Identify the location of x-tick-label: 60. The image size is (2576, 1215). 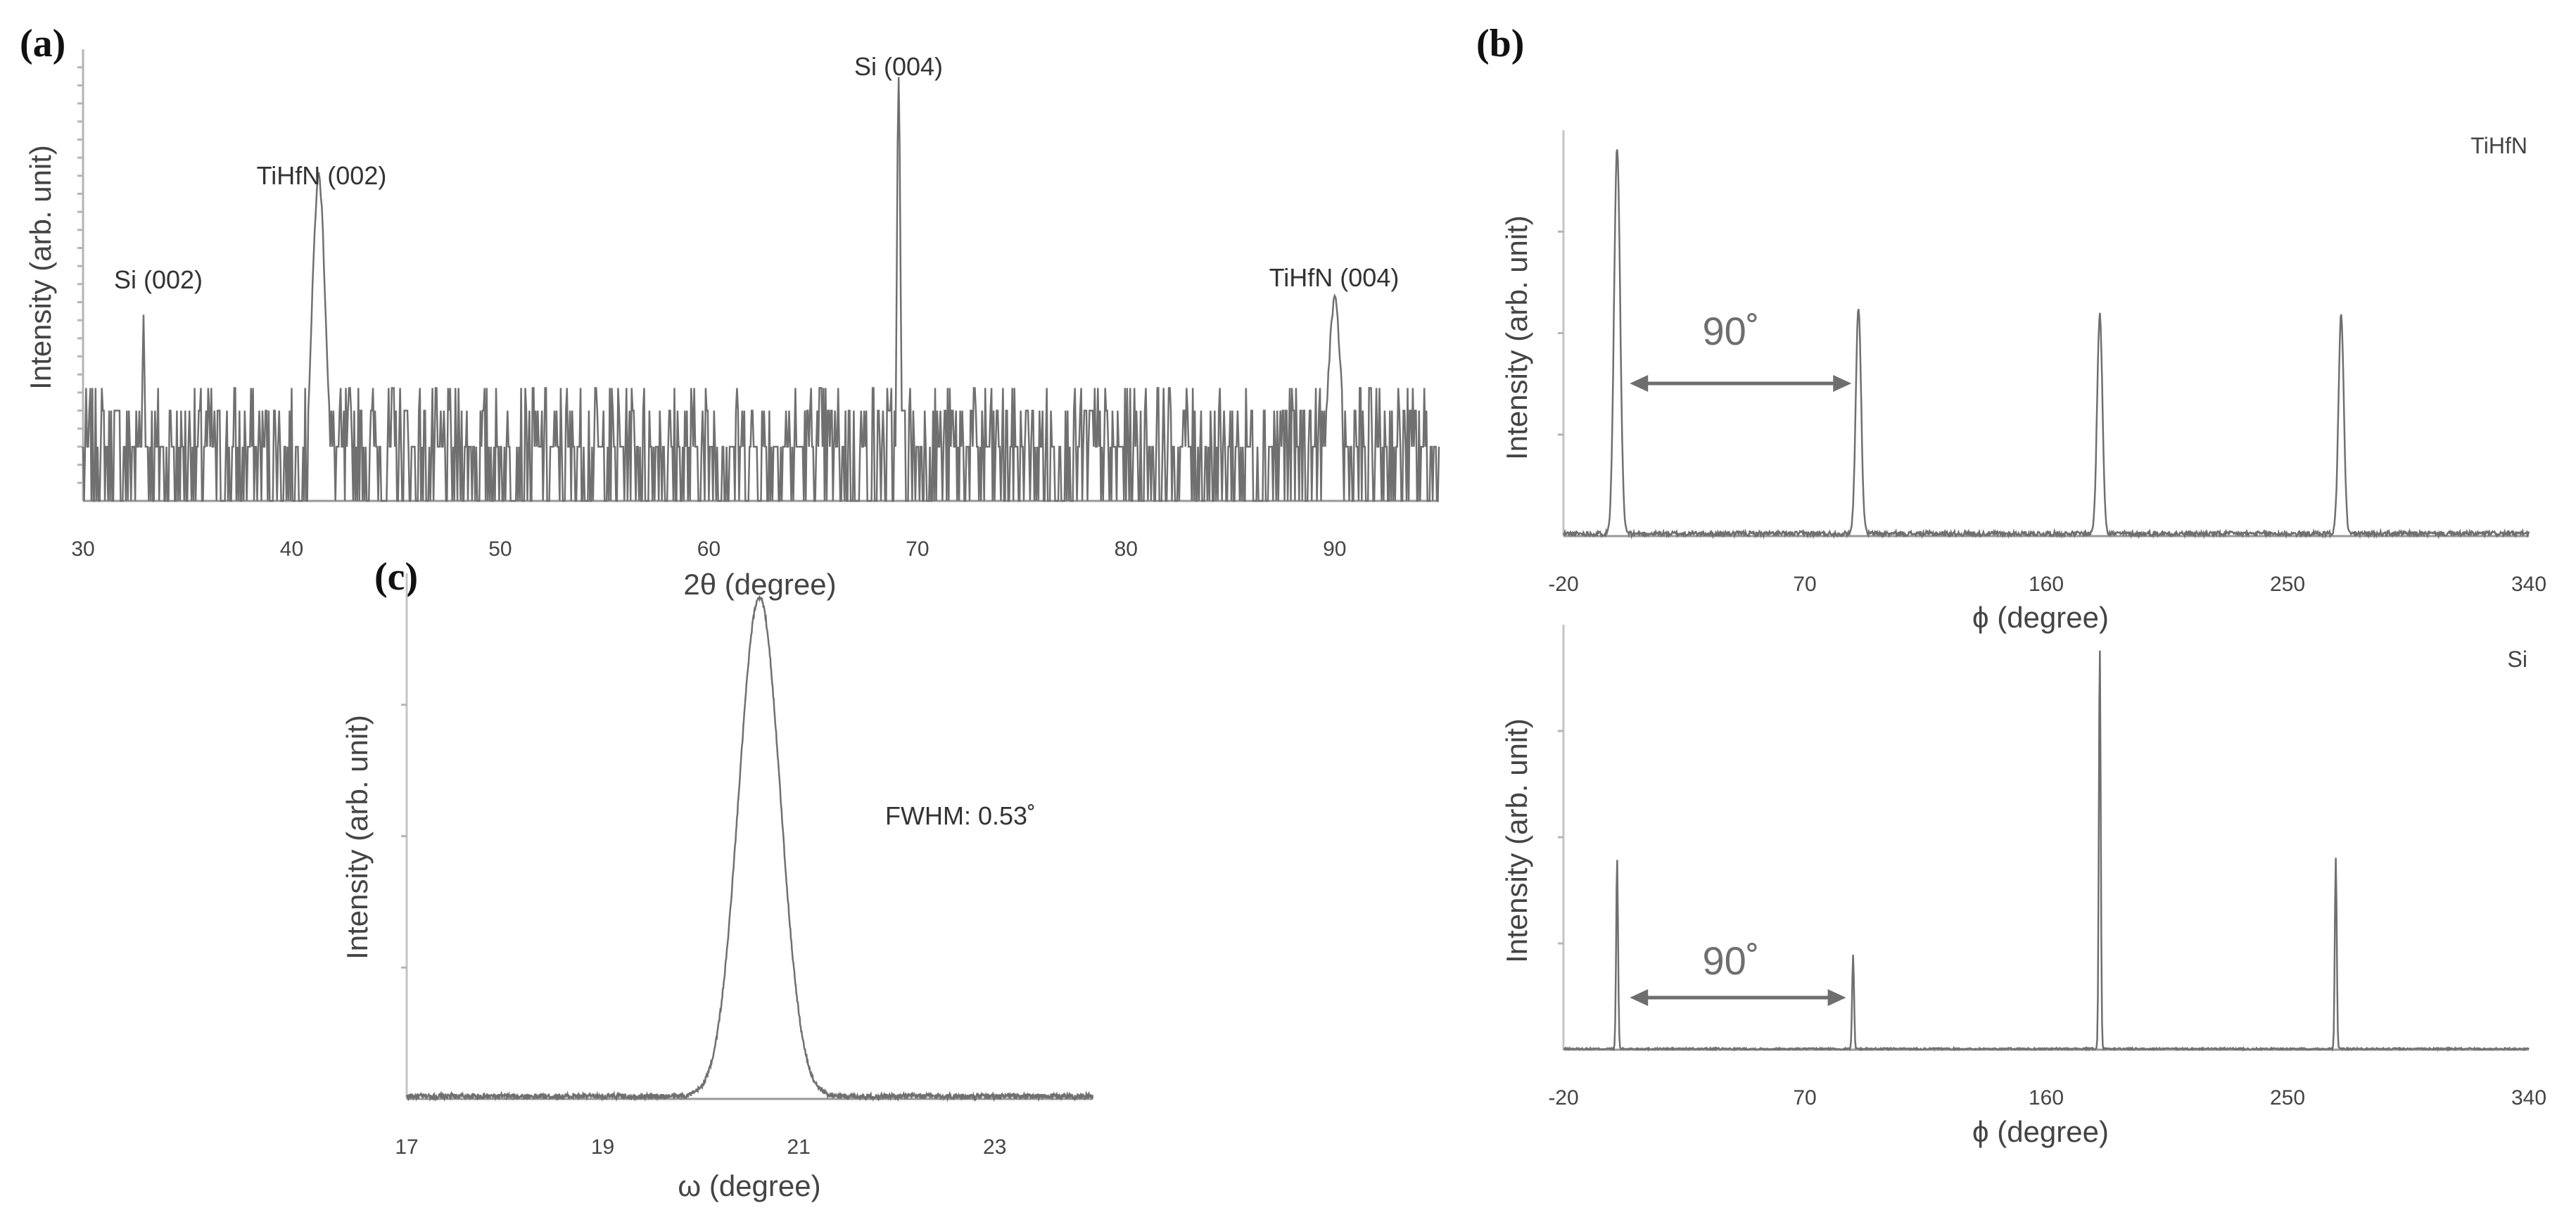
(709, 549).